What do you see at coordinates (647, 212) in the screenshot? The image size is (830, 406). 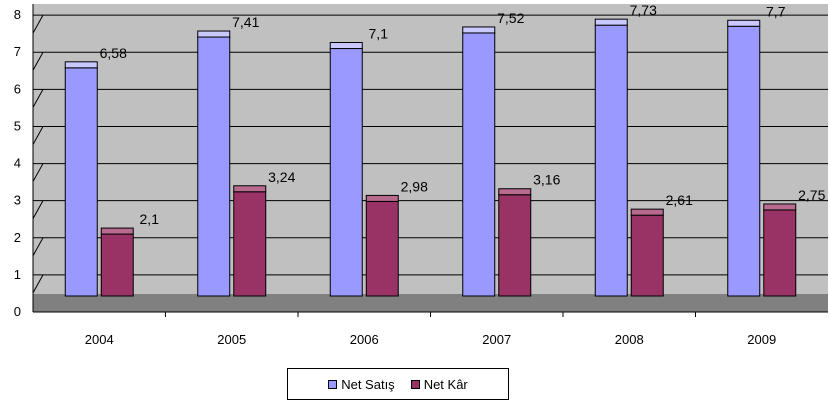 I see `bar-cap-net-kar-2008` at bounding box center [647, 212].